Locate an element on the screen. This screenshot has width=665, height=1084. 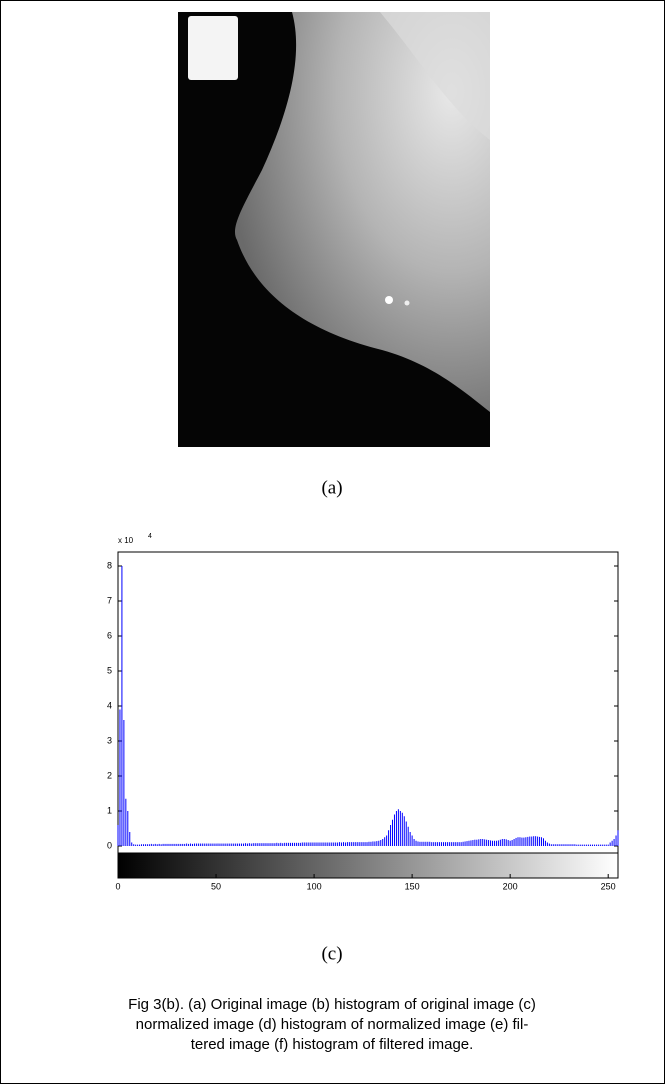
y-tick-label: 3 is located at coordinates (109, 740).